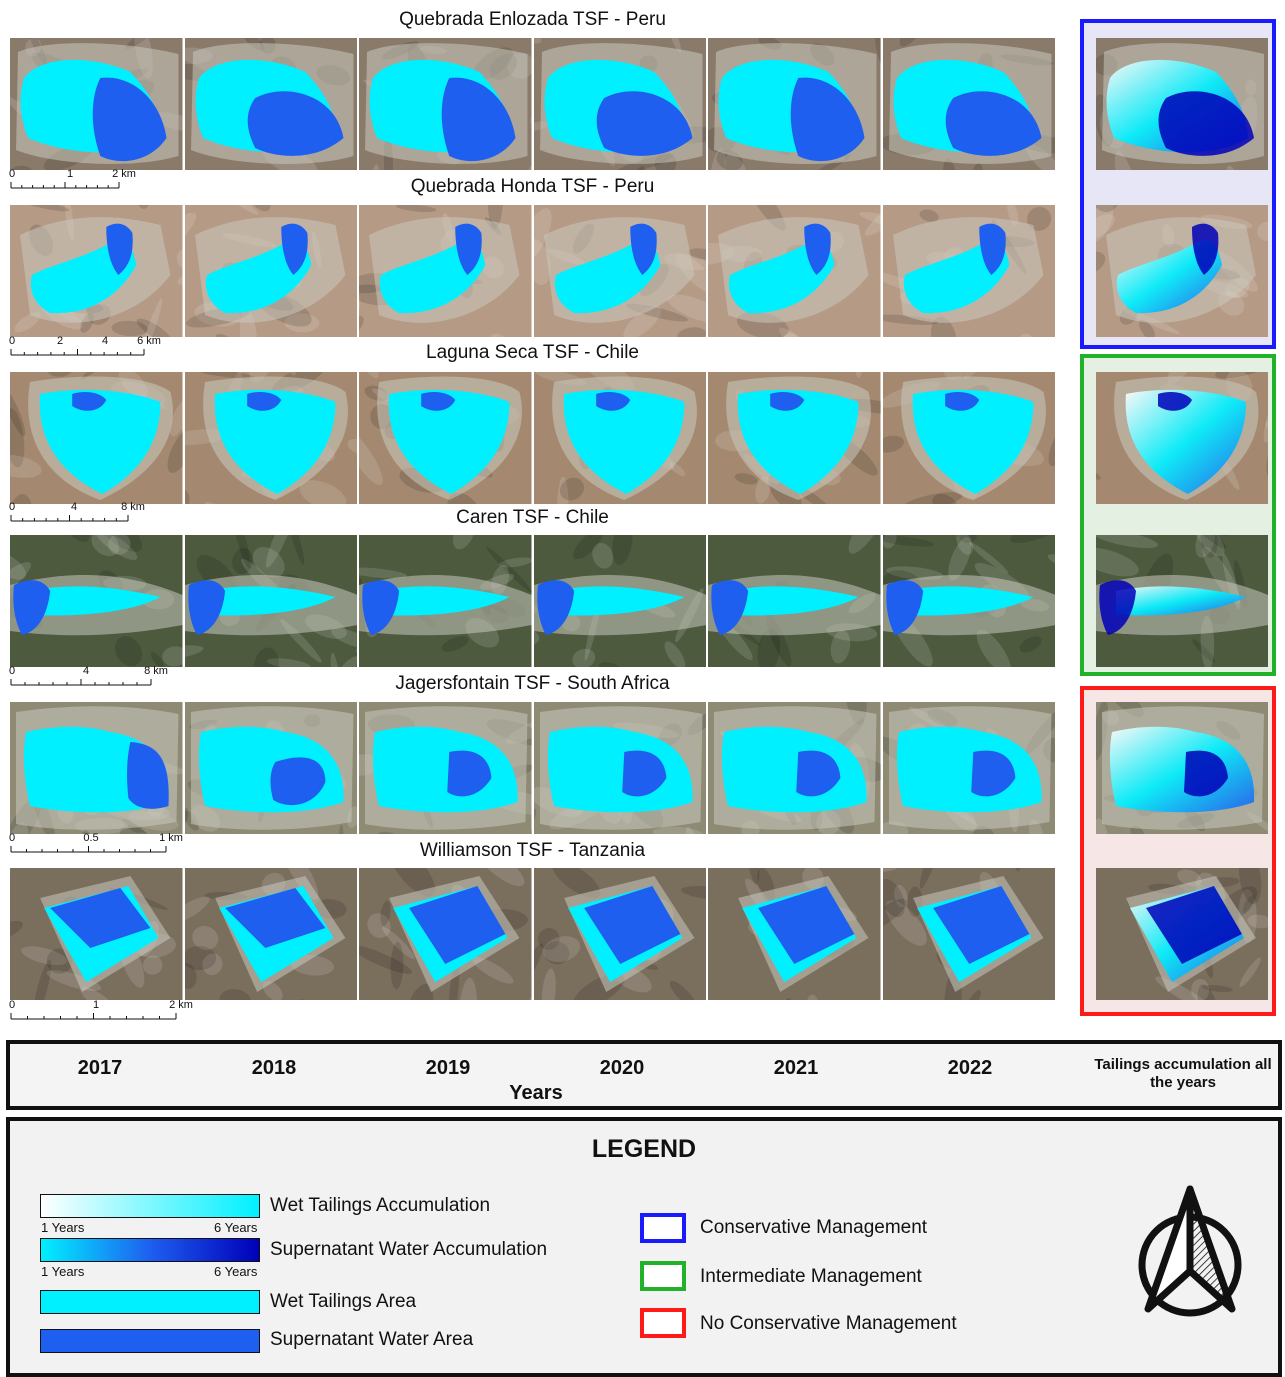 This screenshot has height=1377, width=1285. I want to click on conservative-label: Conservative Management, so click(813, 1228).